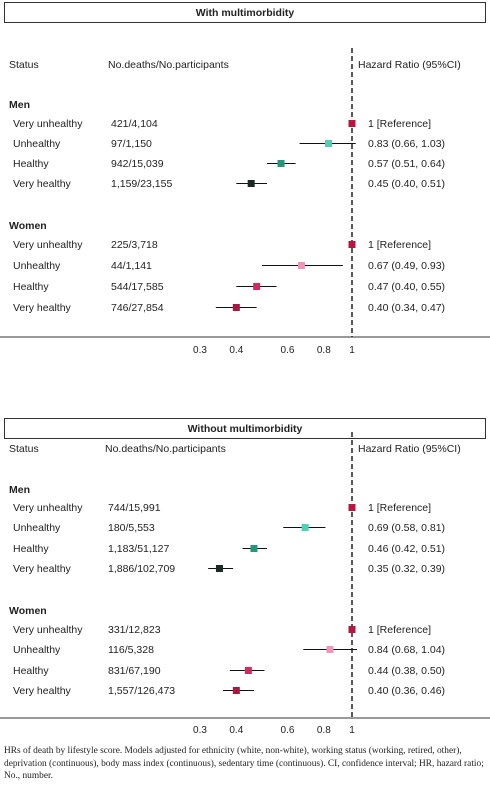  Describe the element at coordinates (141, 184) in the screenshot. I see `row-deaths-count: 1,159/23,155` at that location.